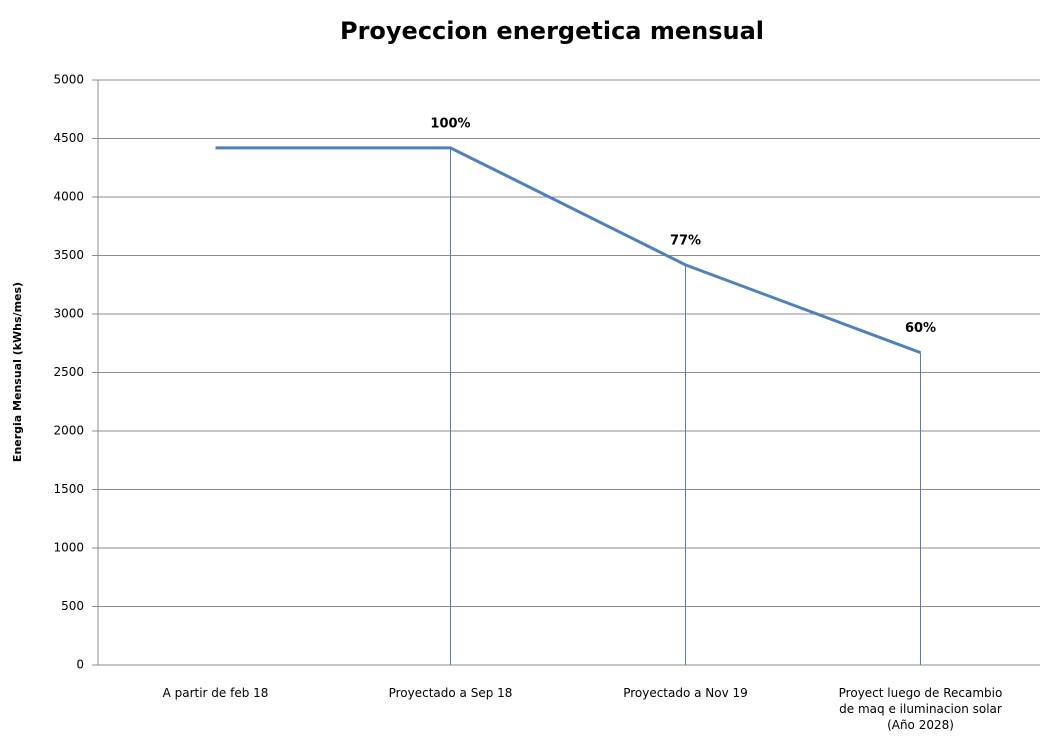 This screenshot has width=1040, height=743. Describe the element at coordinates (685, 693) in the screenshot. I see `x-tick-label: Proyectado a Nov 19` at that location.